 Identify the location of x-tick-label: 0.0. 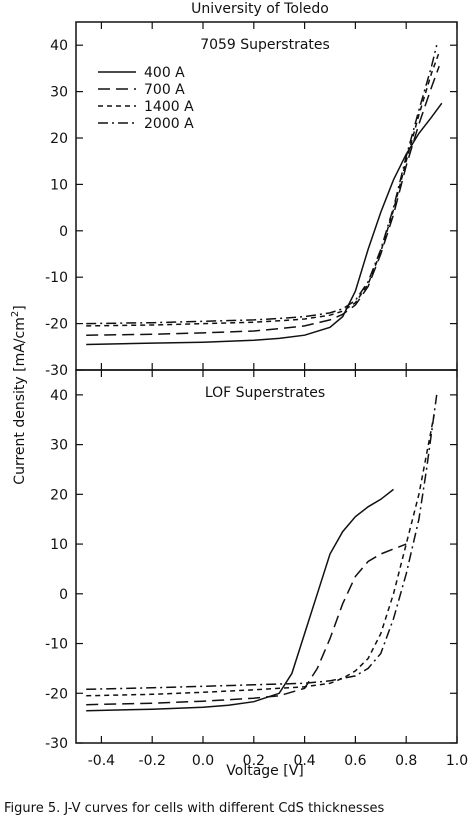
(203, 761).